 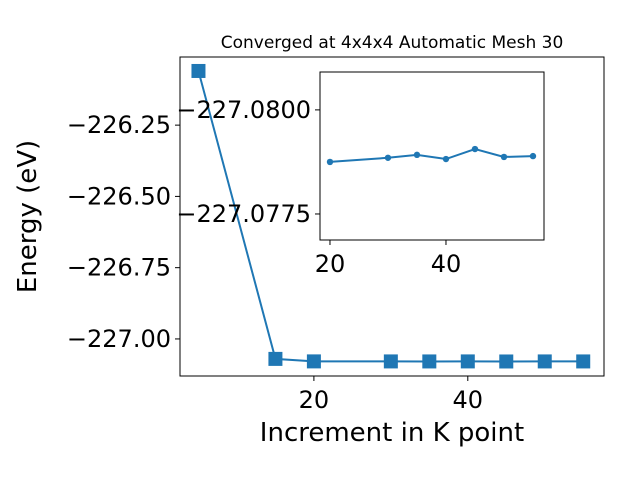 What do you see at coordinates (119, 196) in the screenshot?
I see `y-tick-label: −226.50` at bounding box center [119, 196].